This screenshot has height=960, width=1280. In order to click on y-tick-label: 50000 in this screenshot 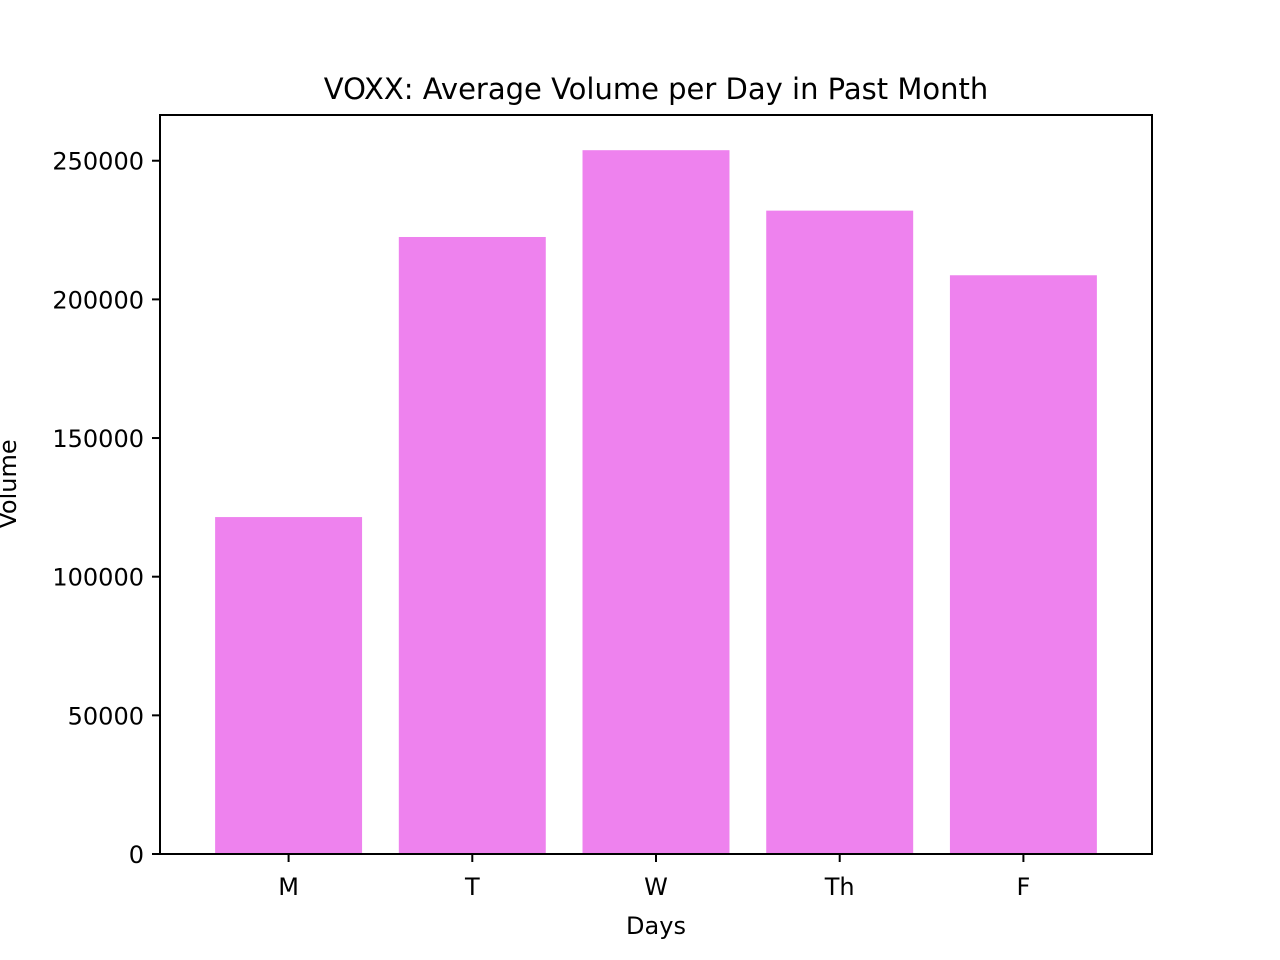, I will do `click(106, 716)`.